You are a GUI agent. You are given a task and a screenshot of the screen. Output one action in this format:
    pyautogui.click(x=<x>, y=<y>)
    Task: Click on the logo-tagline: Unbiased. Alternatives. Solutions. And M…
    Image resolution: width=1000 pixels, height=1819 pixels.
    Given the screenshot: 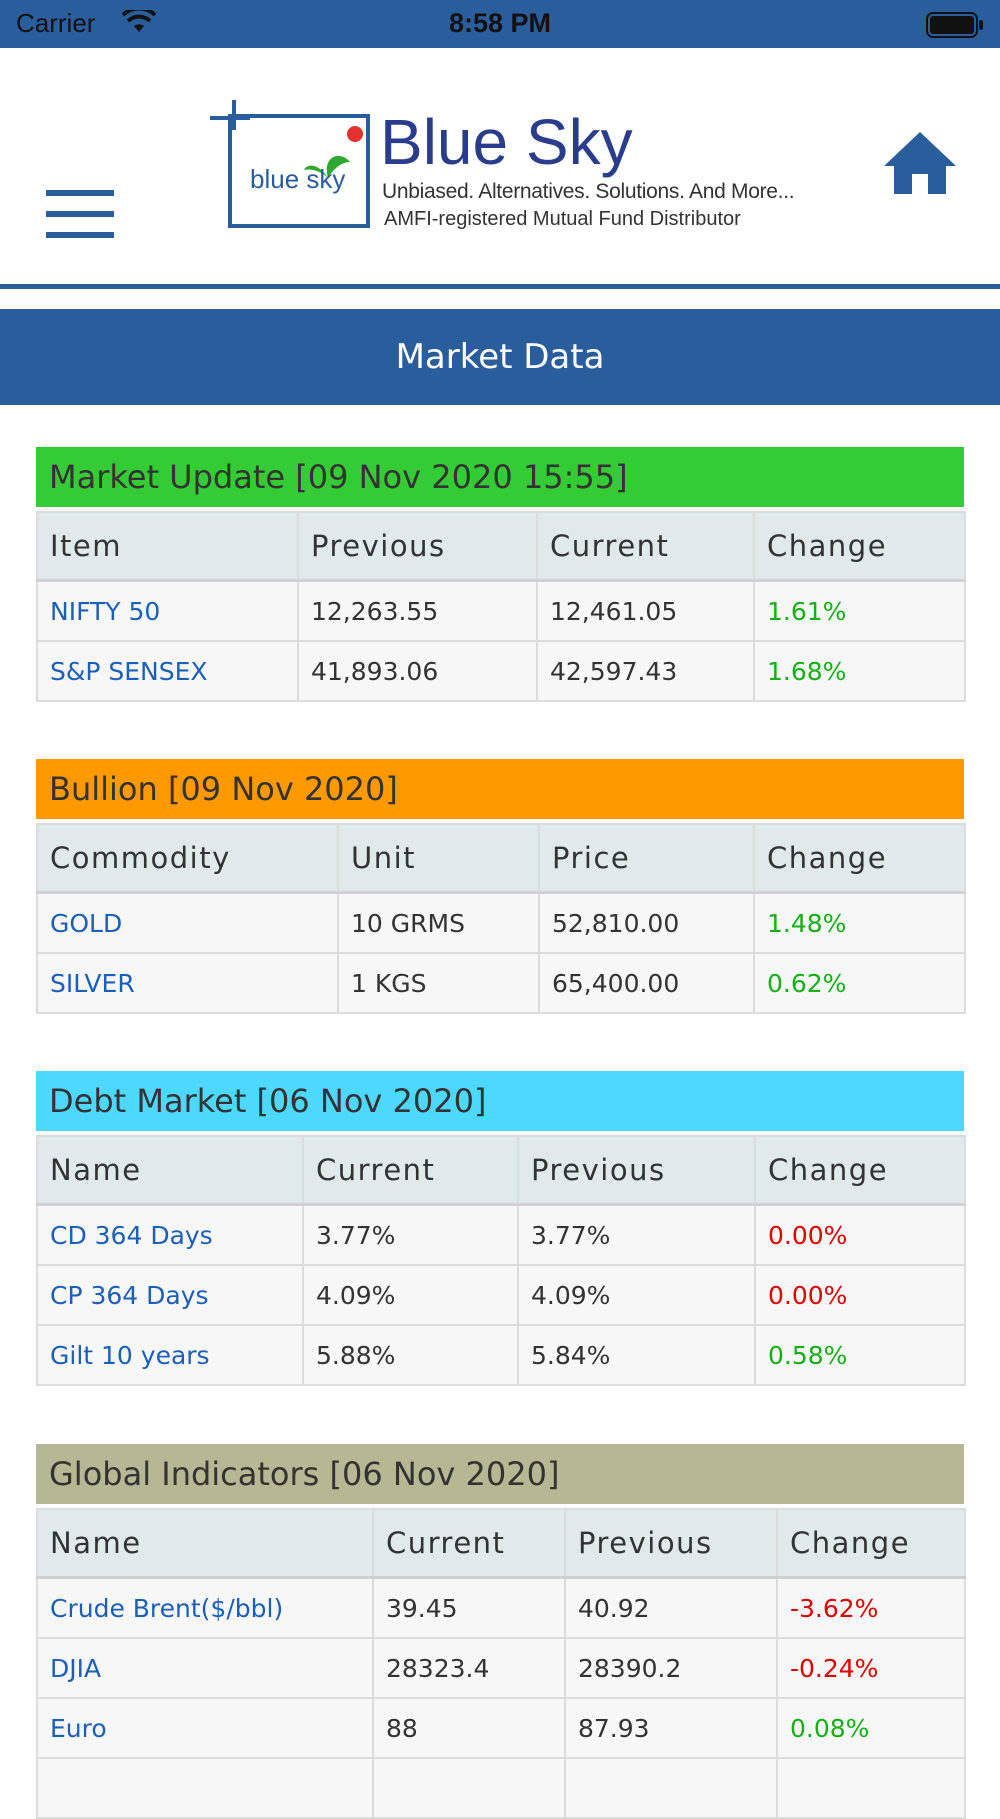 What is the action you would take?
    pyautogui.click(x=588, y=191)
    